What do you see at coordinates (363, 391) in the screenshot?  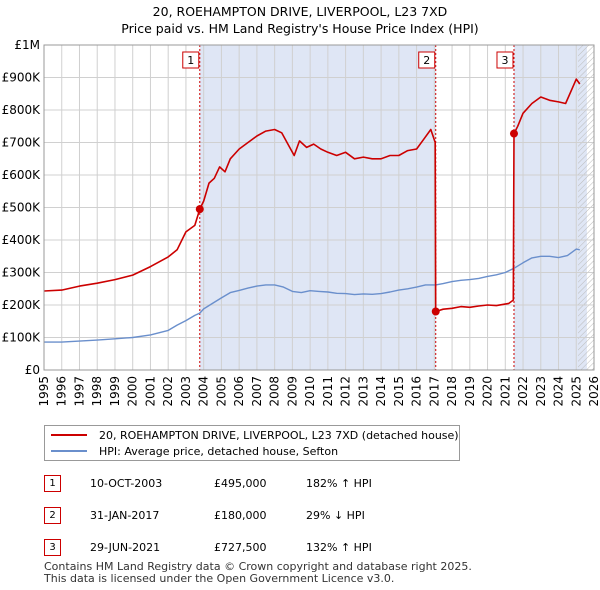 I see `x-tick-label: 2013` at bounding box center [363, 391].